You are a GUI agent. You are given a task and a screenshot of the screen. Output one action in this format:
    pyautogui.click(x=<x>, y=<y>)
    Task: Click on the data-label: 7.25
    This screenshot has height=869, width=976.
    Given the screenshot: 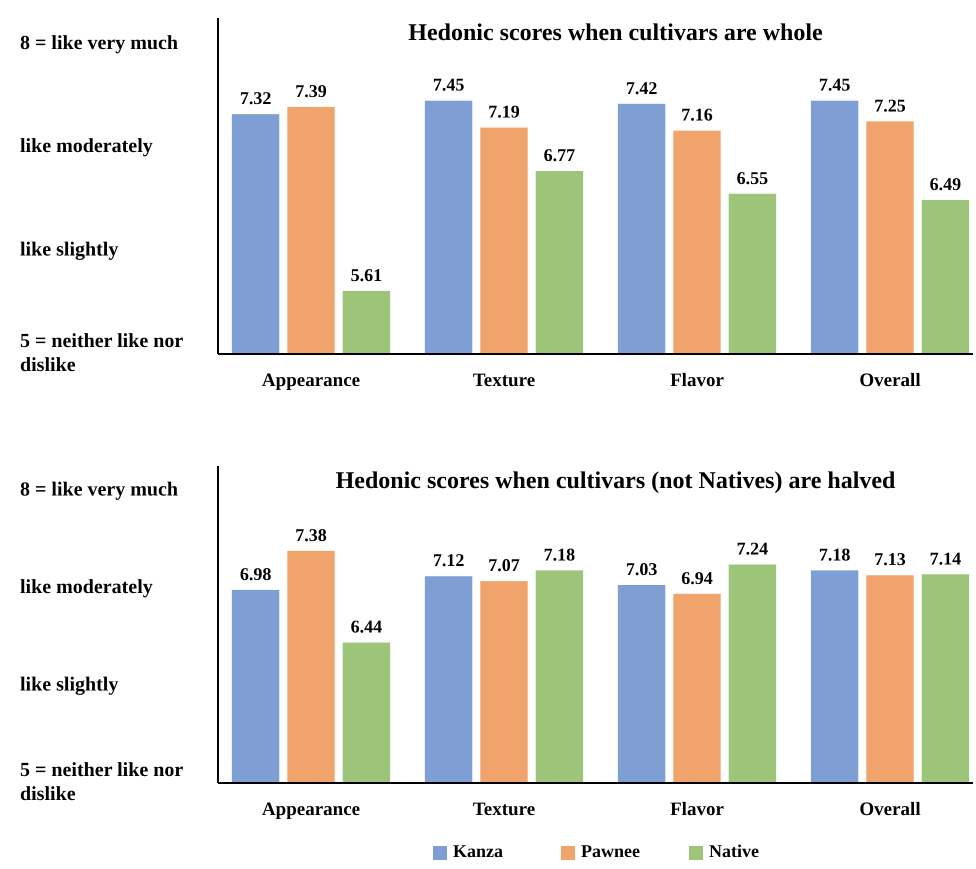 What is the action you would take?
    pyautogui.click(x=890, y=105)
    